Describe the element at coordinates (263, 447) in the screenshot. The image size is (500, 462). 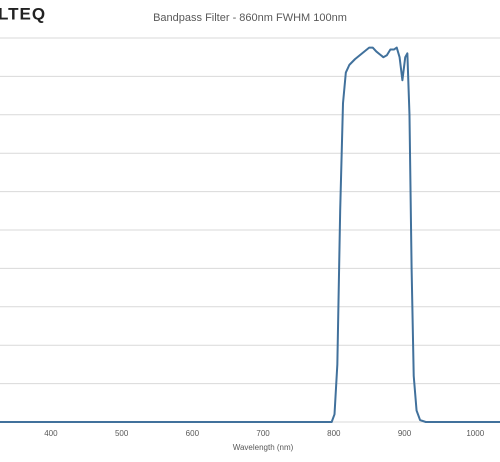
I see `x-axis-label: Wavelength (nm)` at that location.